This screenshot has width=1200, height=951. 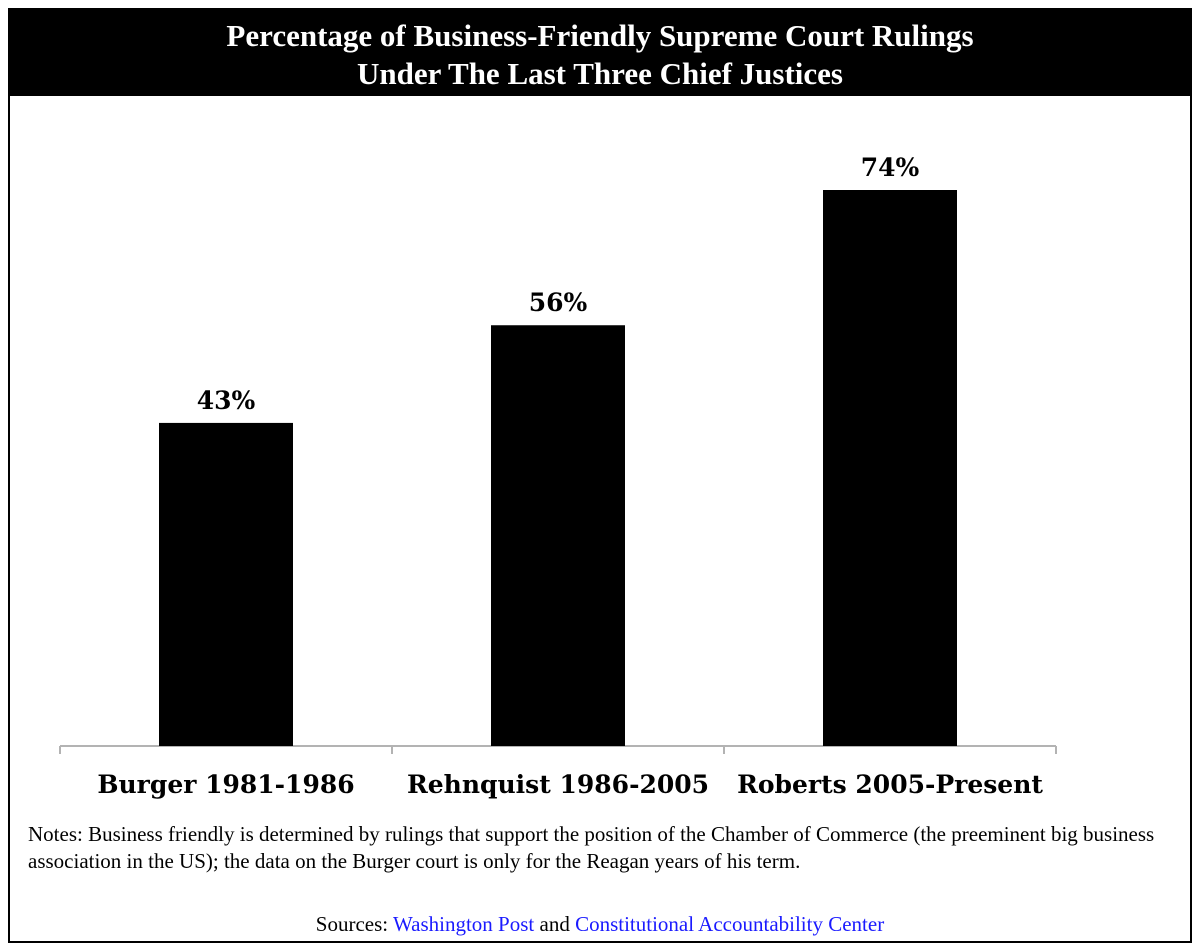 What do you see at coordinates (558, 302) in the screenshot?
I see `bar-value-label: 56%` at bounding box center [558, 302].